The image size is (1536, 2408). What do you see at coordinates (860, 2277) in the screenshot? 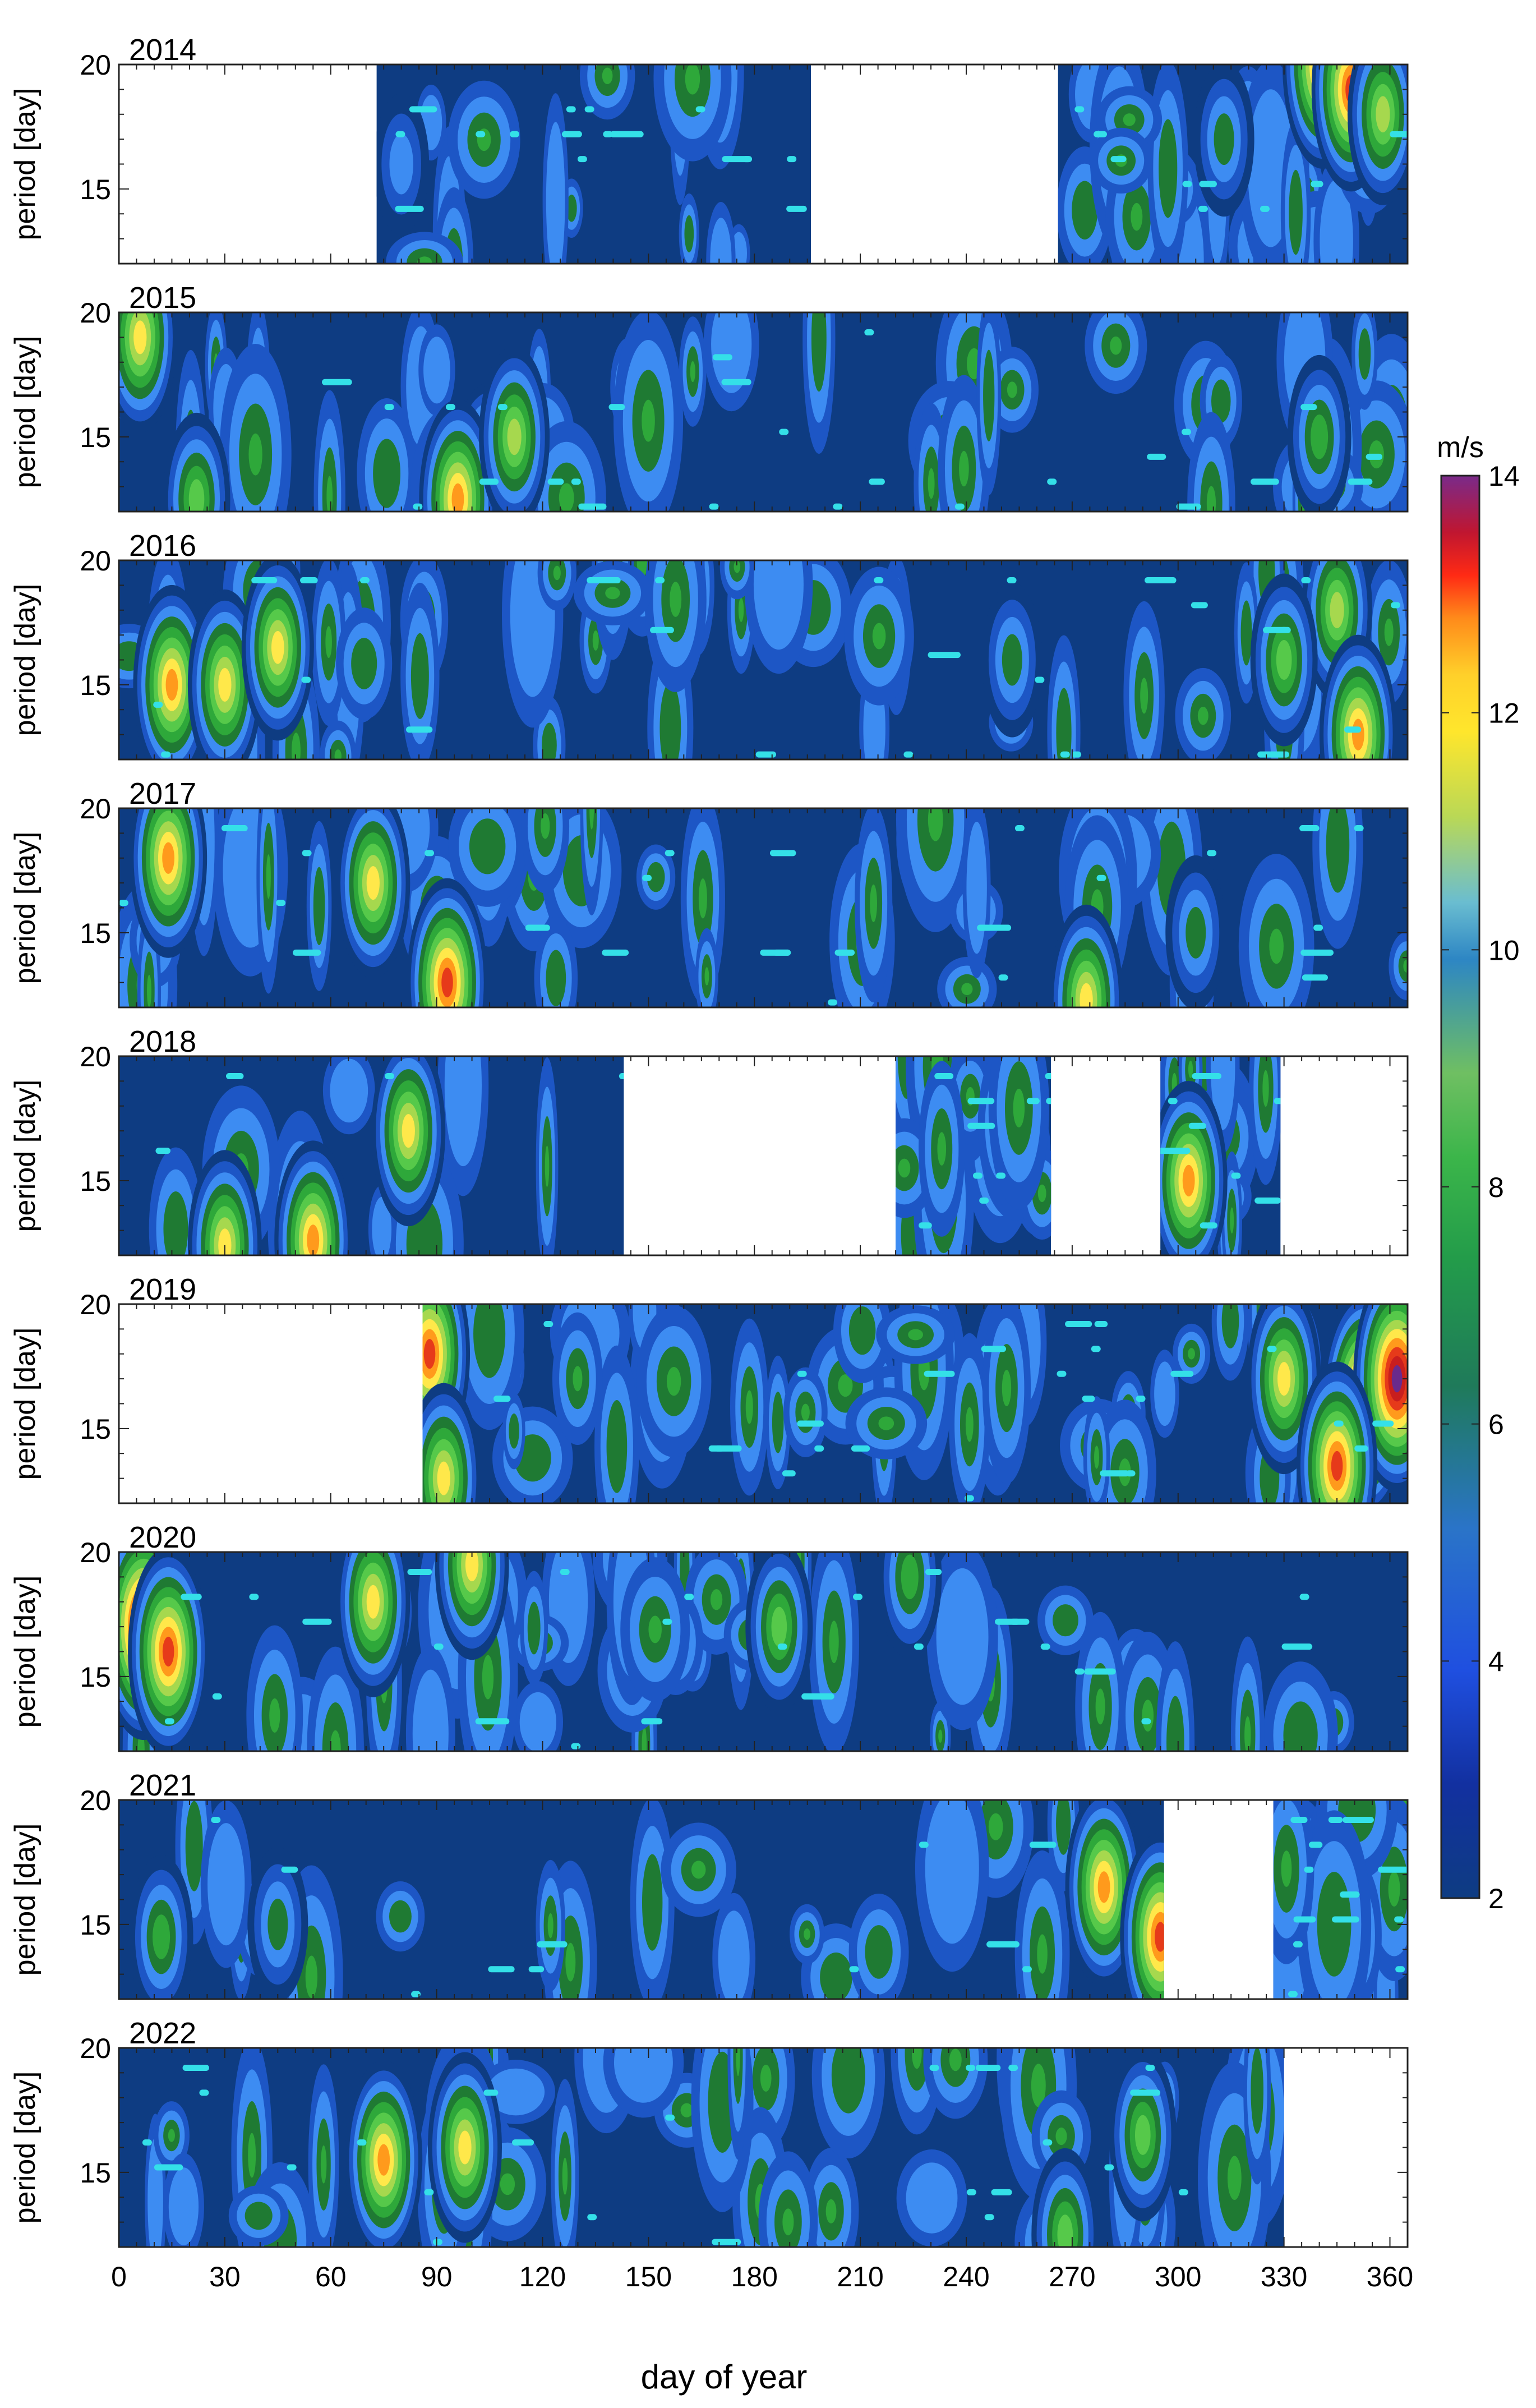
I see `x-tick-label: 210` at bounding box center [860, 2277].